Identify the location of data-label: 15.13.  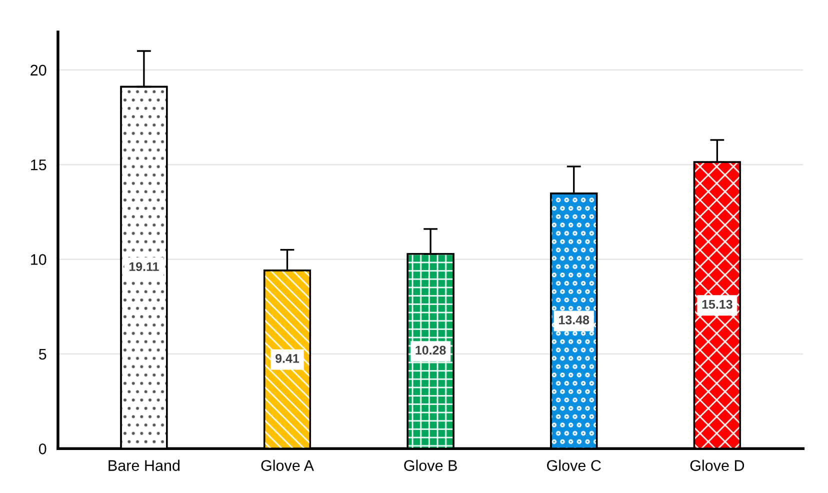
(717, 304).